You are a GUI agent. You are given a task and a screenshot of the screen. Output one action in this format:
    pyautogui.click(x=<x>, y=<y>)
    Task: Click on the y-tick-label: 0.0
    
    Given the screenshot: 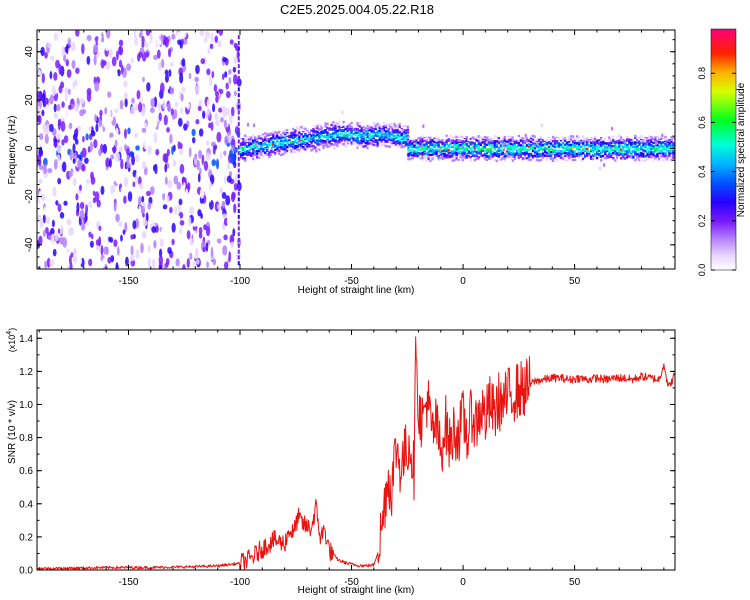 What is the action you would take?
    pyautogui.click(x=26, y=571)
    